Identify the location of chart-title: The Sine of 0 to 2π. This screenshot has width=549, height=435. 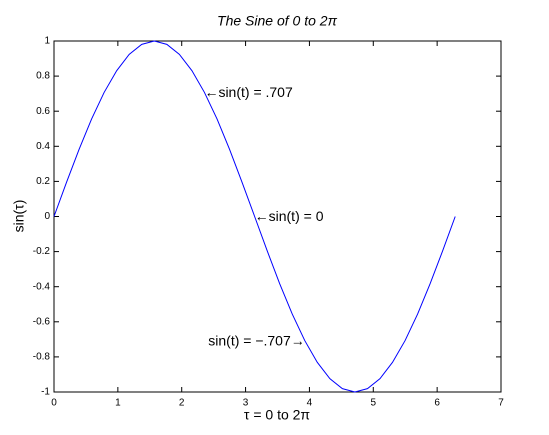
(277, 21).